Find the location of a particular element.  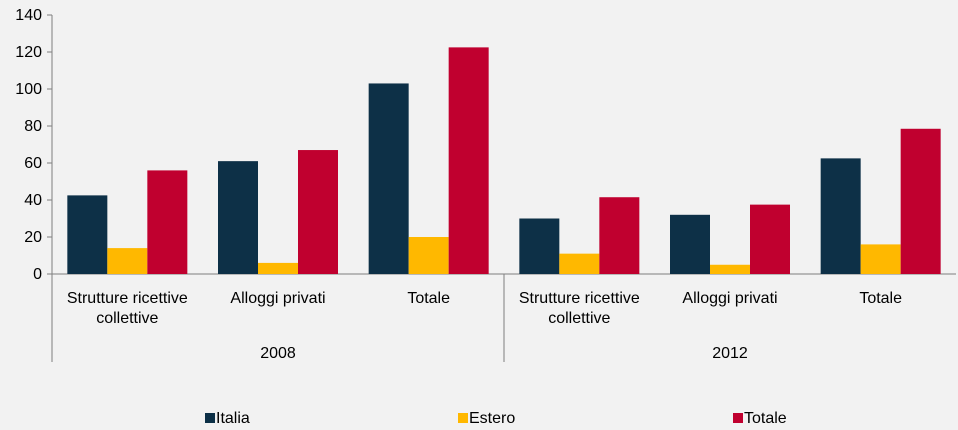

group-label: 2008 is located at coordinates (278, 353).